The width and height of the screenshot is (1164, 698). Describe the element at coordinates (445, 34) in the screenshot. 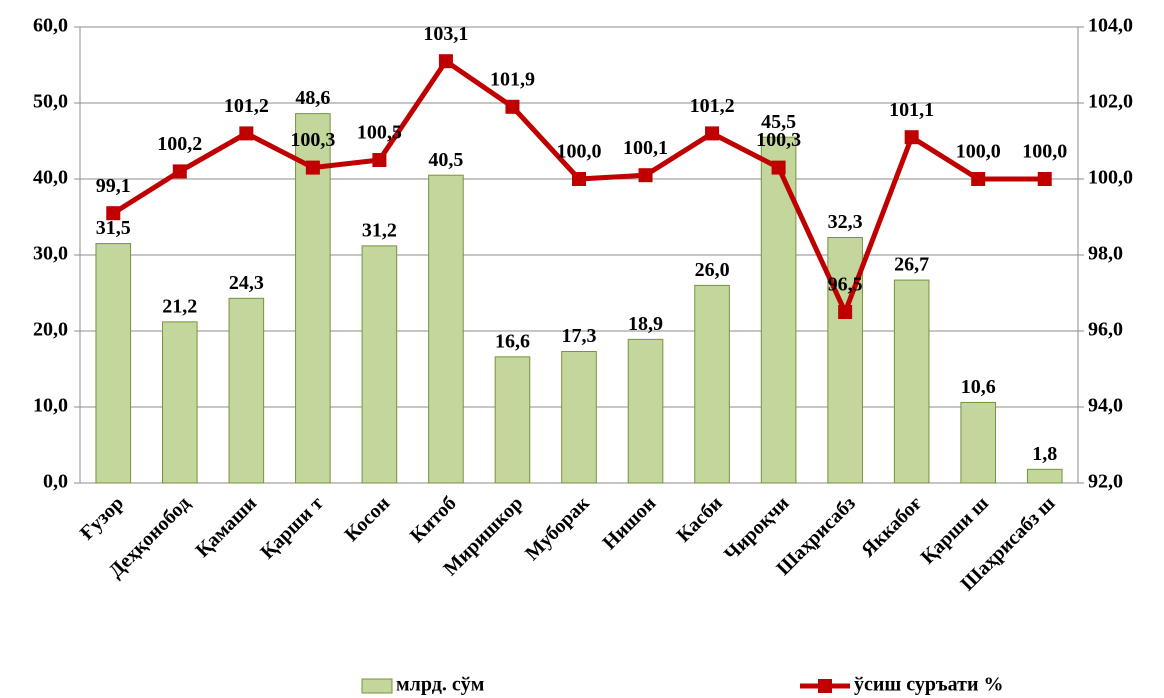

I see `line-value-label: 103,1` at that location.